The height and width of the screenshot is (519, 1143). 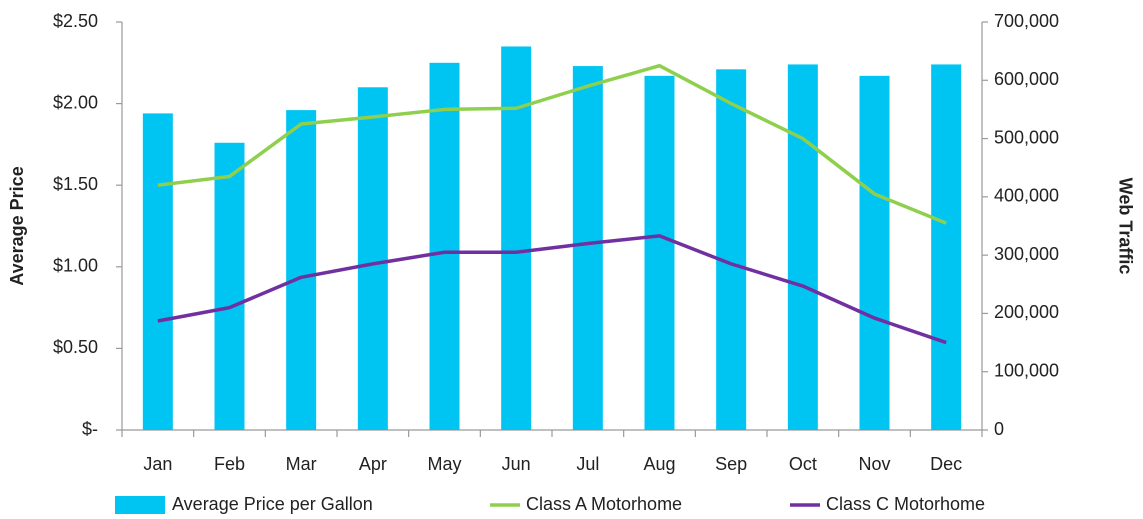 I want to click on y2-tick-label: 300,000, so click(x=1026, y=254).